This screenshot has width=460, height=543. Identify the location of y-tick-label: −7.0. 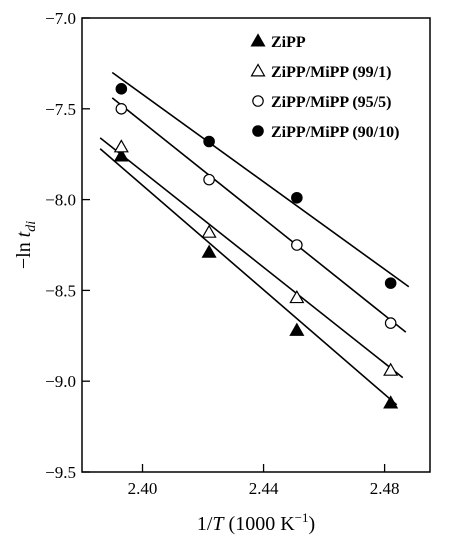
(60, 18).